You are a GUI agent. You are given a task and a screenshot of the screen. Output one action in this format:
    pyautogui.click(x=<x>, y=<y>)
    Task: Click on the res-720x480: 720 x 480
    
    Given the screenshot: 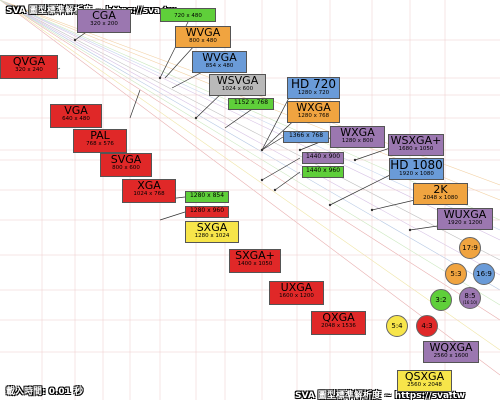 What is the action you would take?
    pyautogui.click(x=188, y=15)
    